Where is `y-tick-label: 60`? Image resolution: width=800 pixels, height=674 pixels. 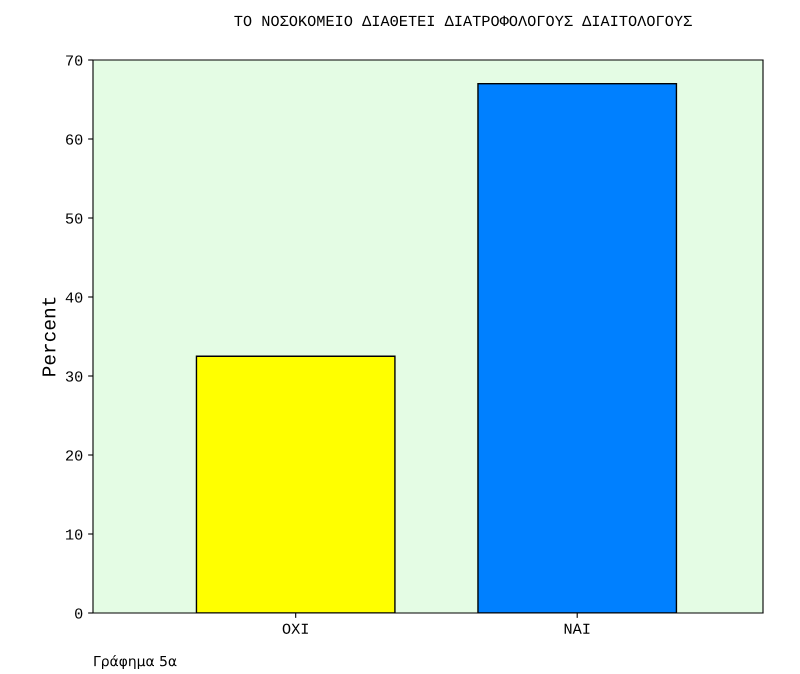 y-tick-label: 60 is located at coordinates (74, 139).